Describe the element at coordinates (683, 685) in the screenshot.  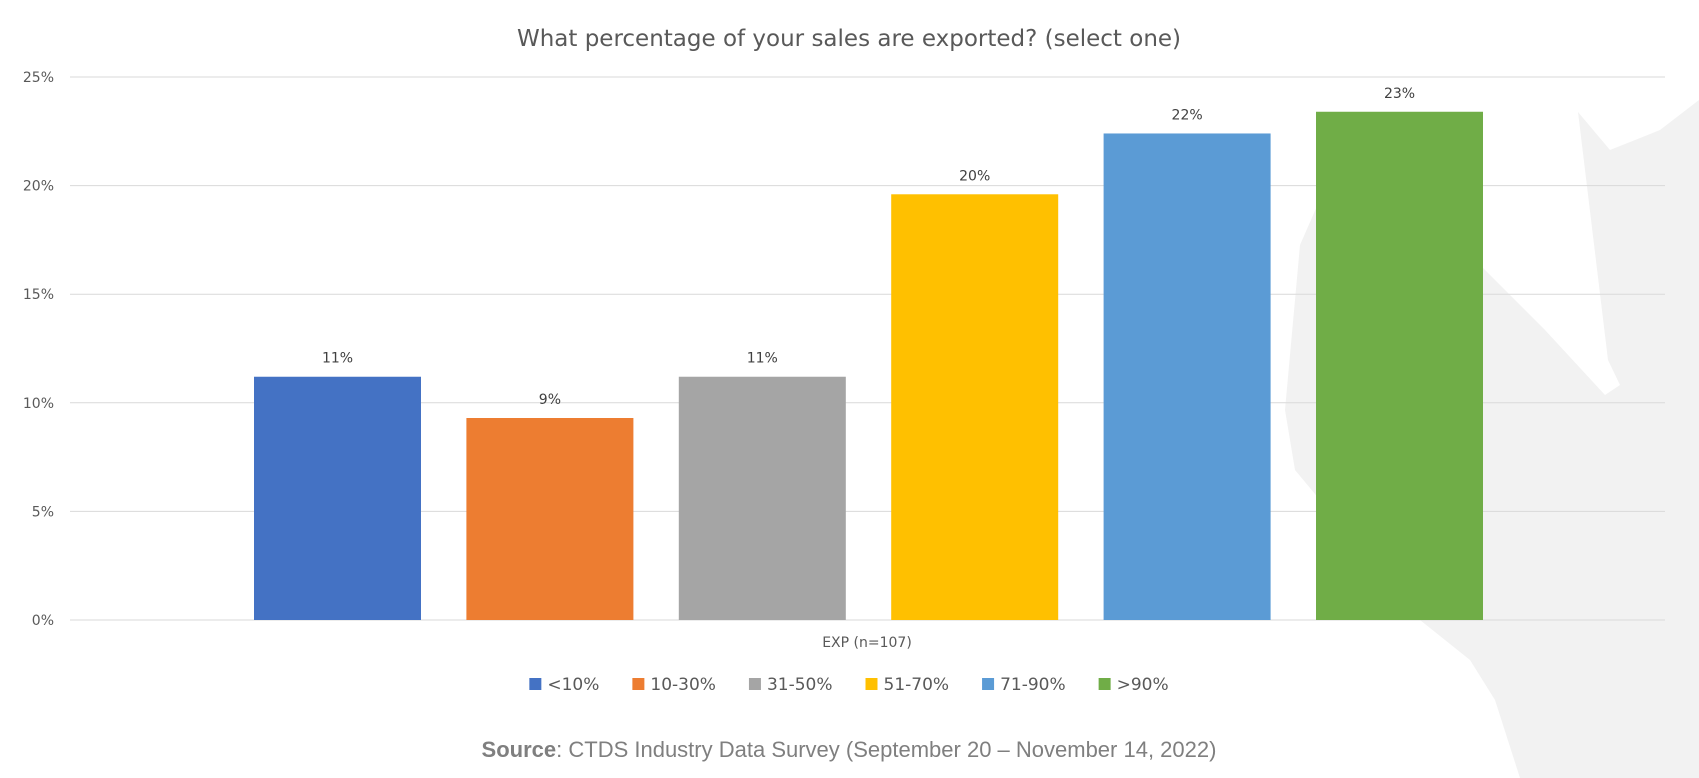
I see `legend-label: 10-30%` at that location.